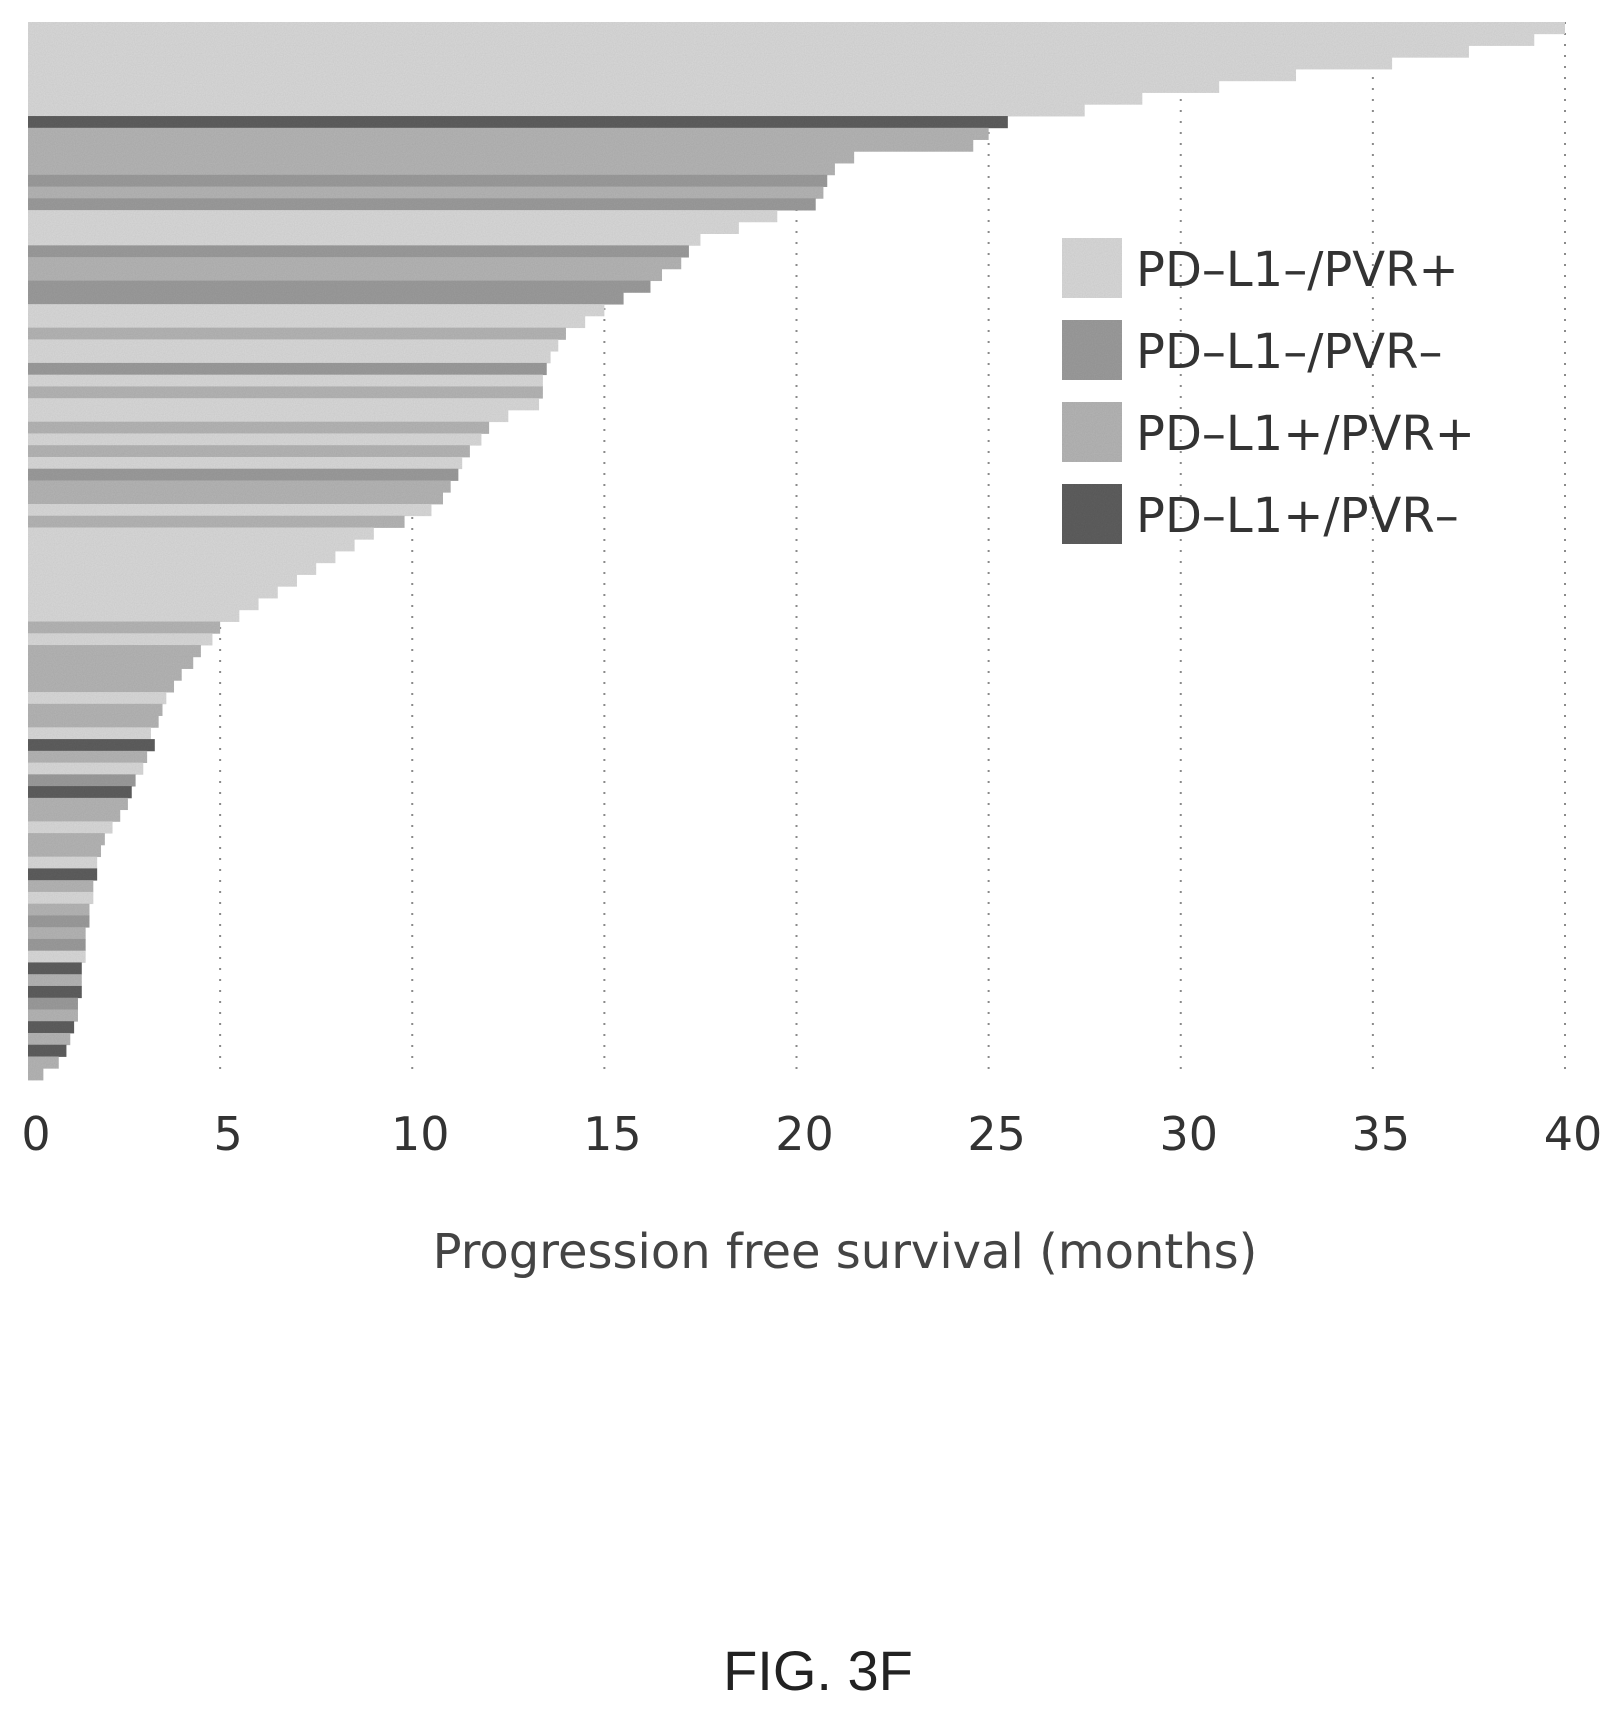 This screenshot has height=1731, width=1615. What do you see at coordinates (1188, 1134) in the screenshot?
I see `x-tick-label: 30` at bounding box center [1188, 1134].